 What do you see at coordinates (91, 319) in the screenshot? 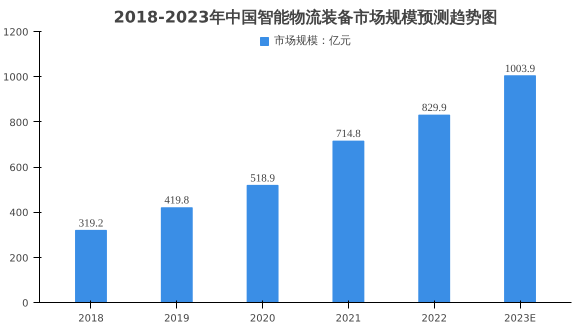
I see `x-tick-label: 2018` at bounding box center [91, 319].